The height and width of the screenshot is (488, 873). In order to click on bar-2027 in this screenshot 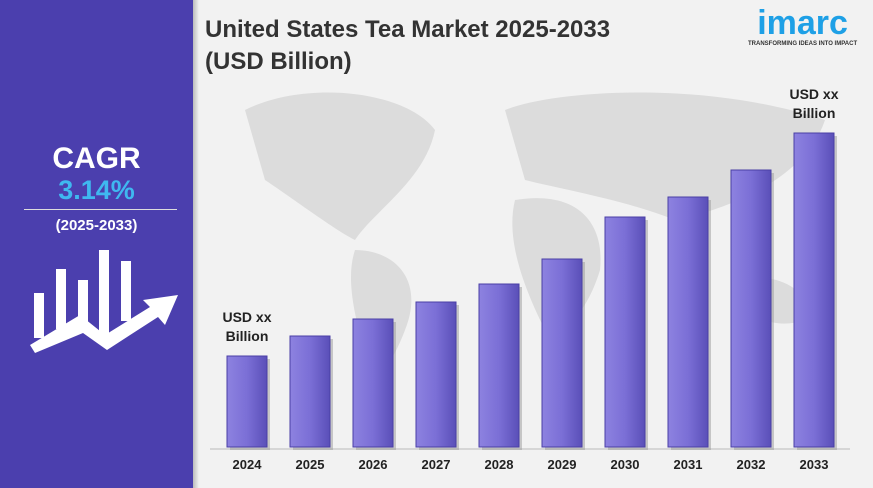, I will do `click(436, 374)`.